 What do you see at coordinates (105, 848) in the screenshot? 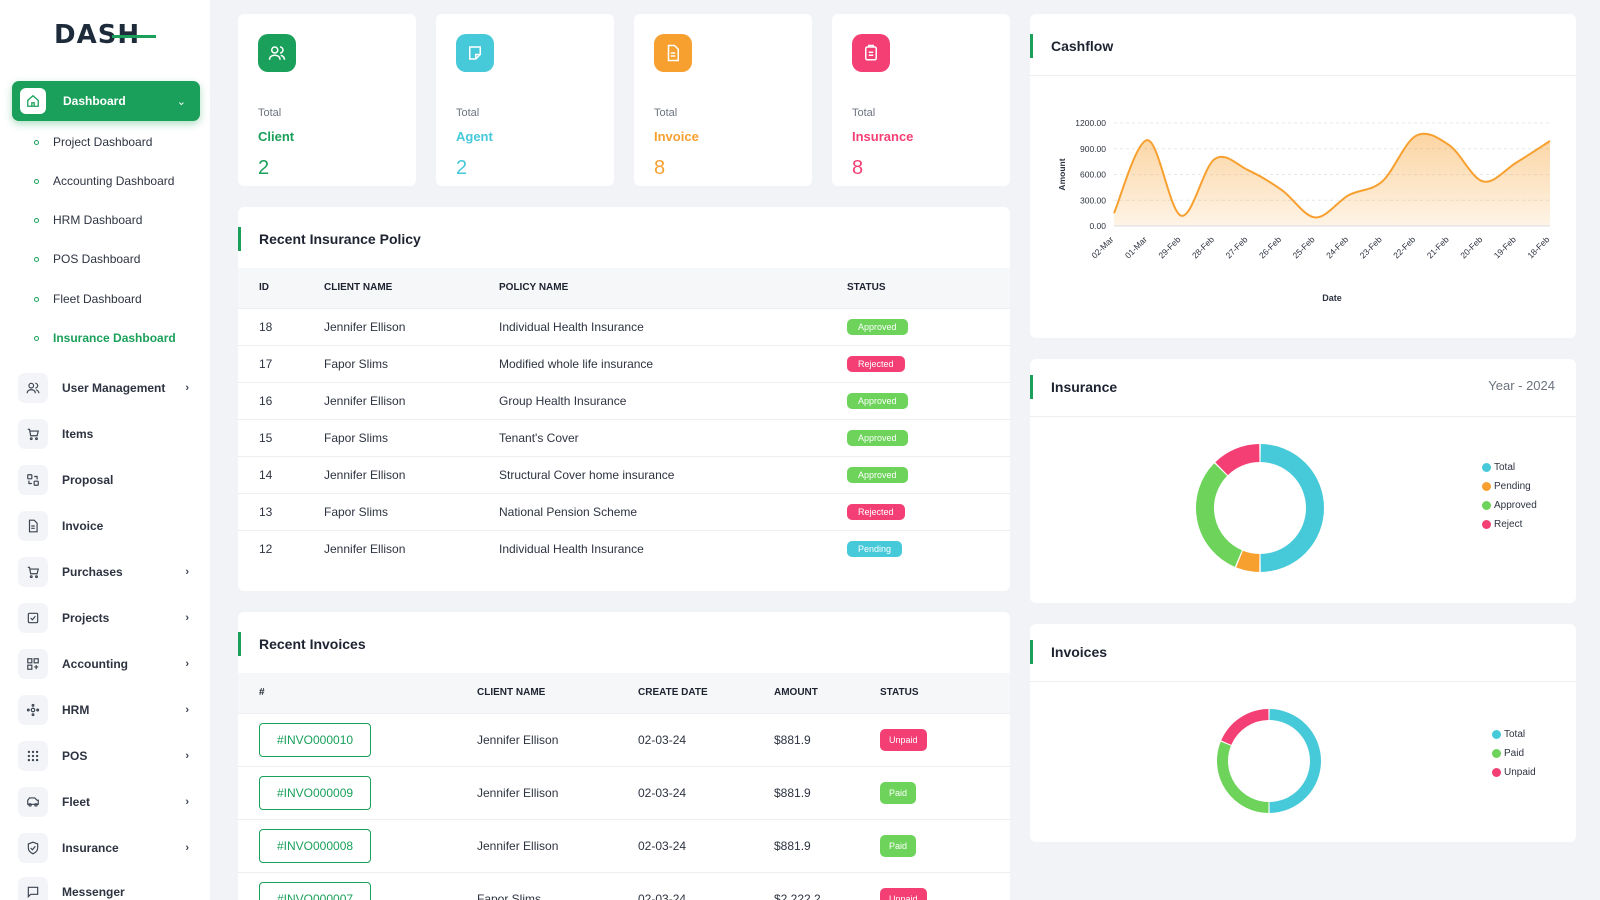
I see `sidebar-item-insurance: Insurance ›` at bounding box center [105, 848].